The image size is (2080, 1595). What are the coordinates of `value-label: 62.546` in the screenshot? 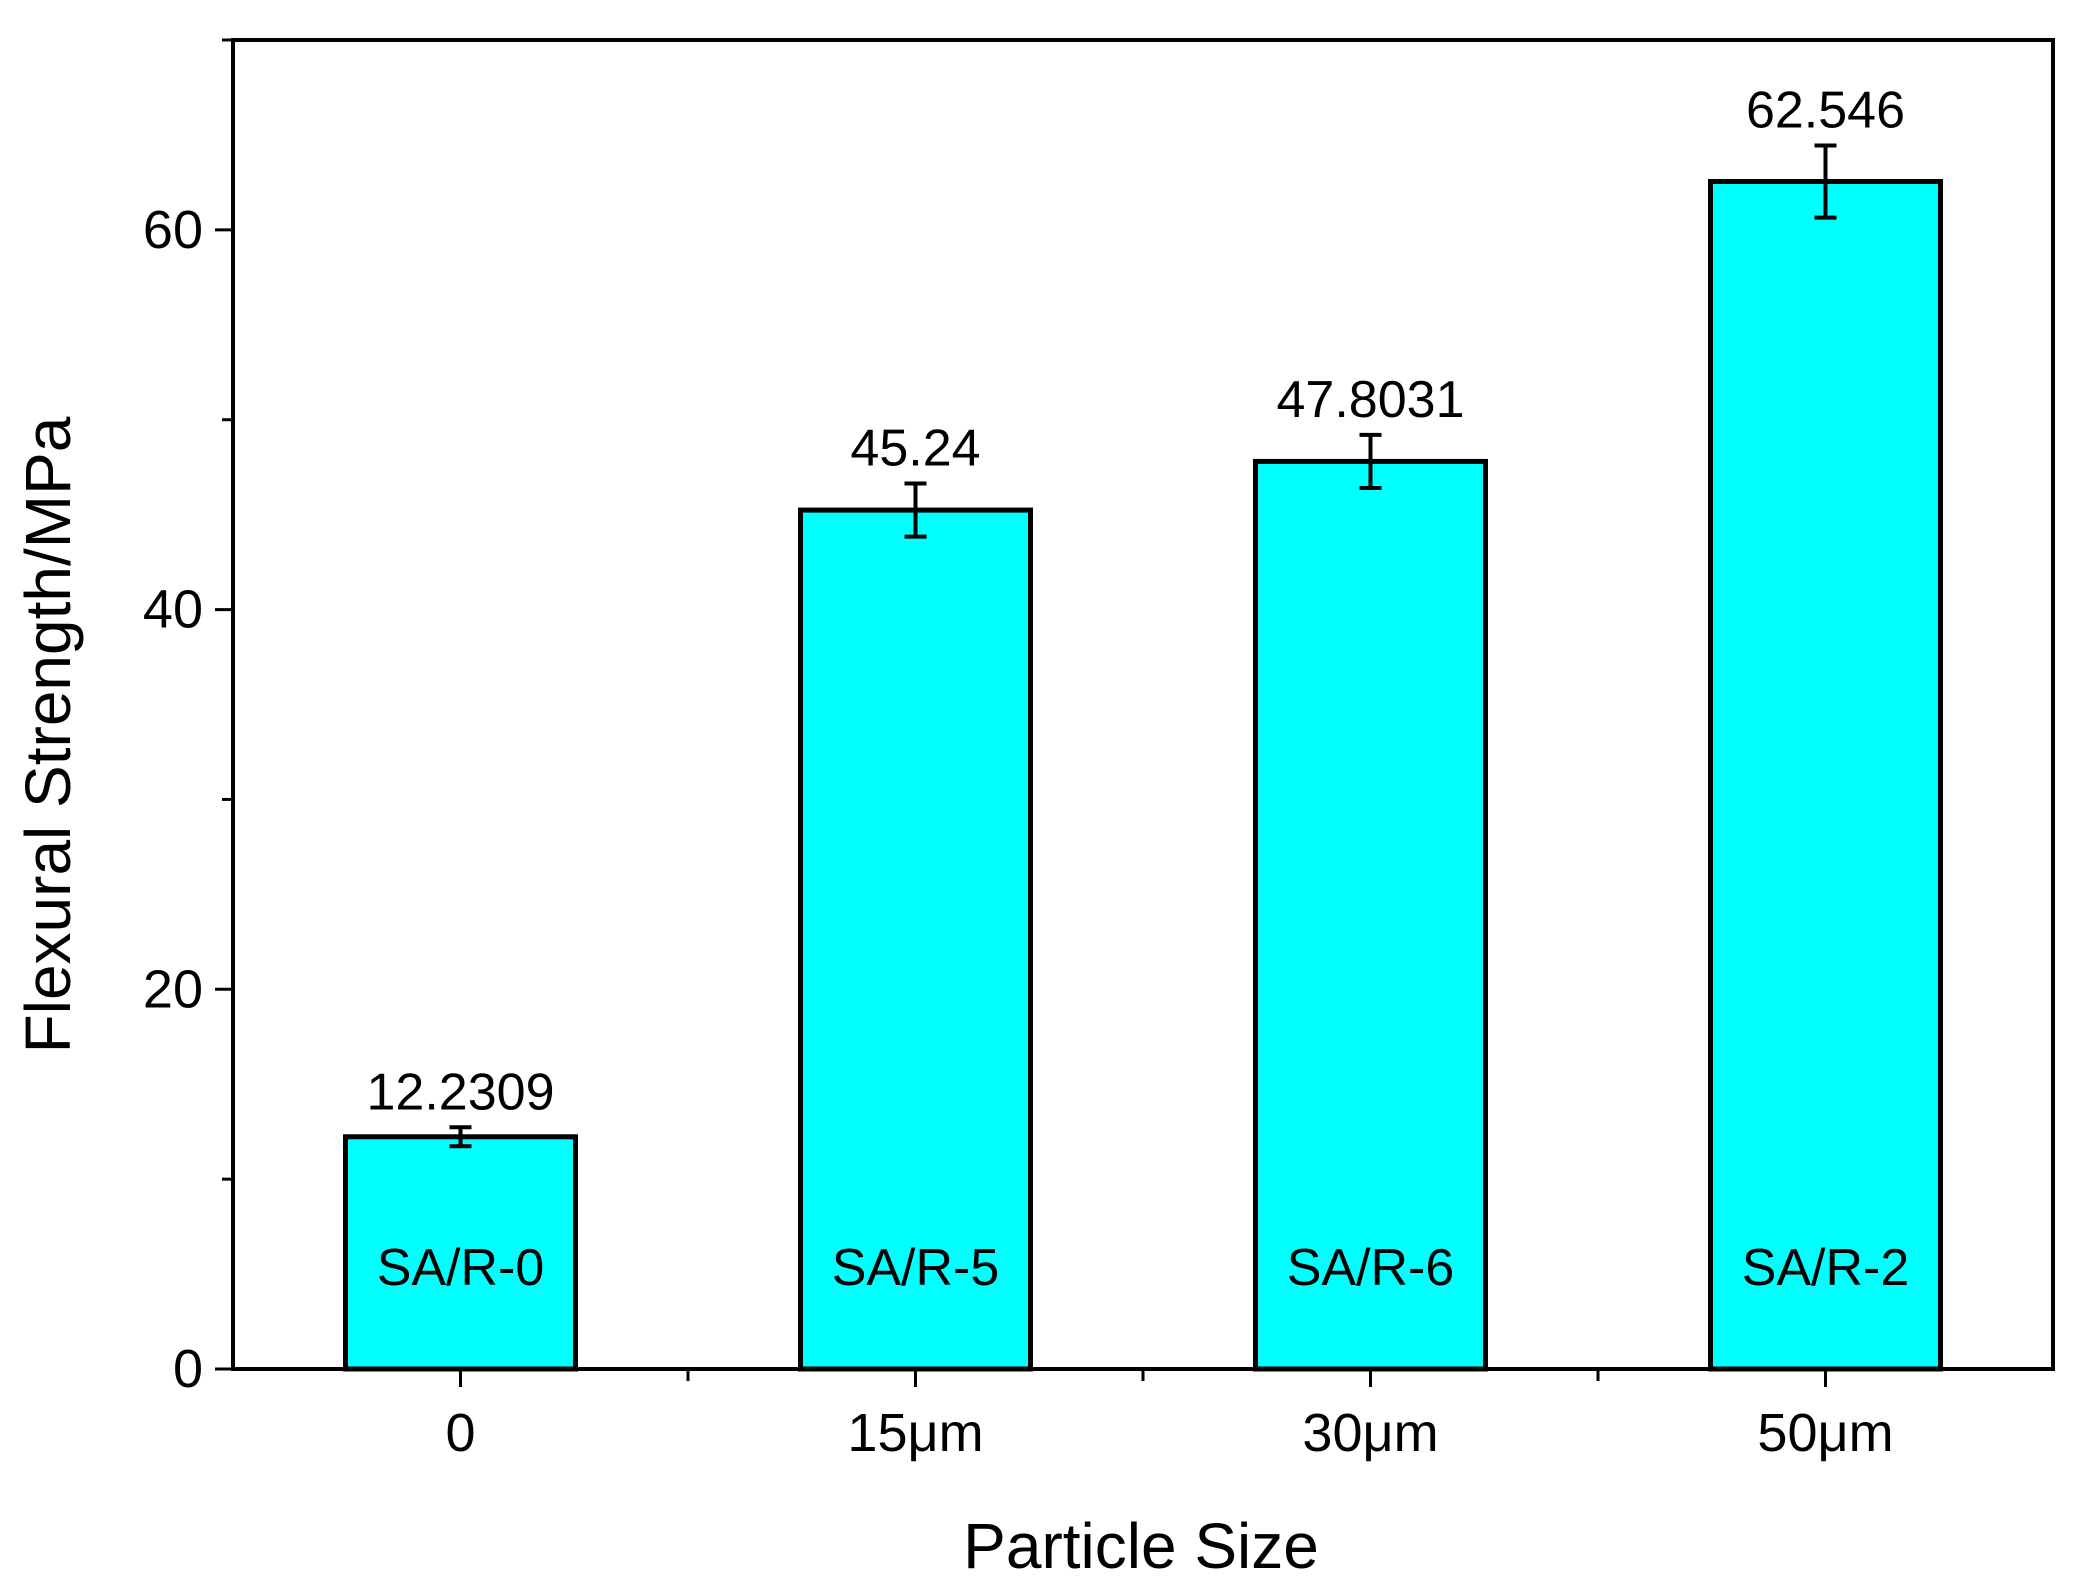 It's located at (1825, 110).